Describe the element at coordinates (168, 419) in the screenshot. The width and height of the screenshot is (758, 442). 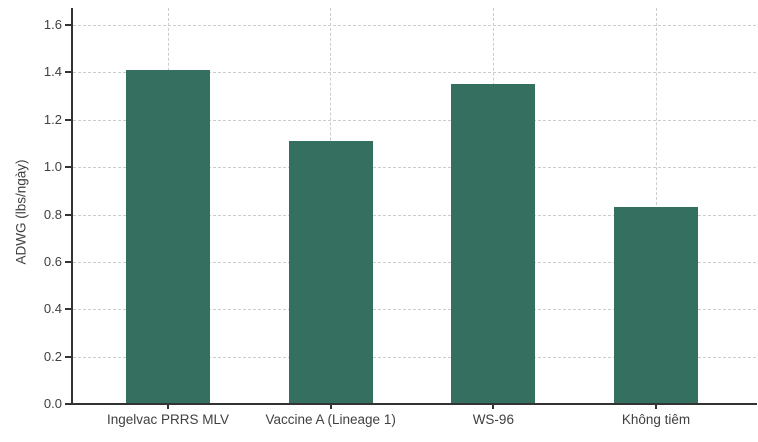
I see `x-tick-label: Ingelvac PRRS MLV` at that location.